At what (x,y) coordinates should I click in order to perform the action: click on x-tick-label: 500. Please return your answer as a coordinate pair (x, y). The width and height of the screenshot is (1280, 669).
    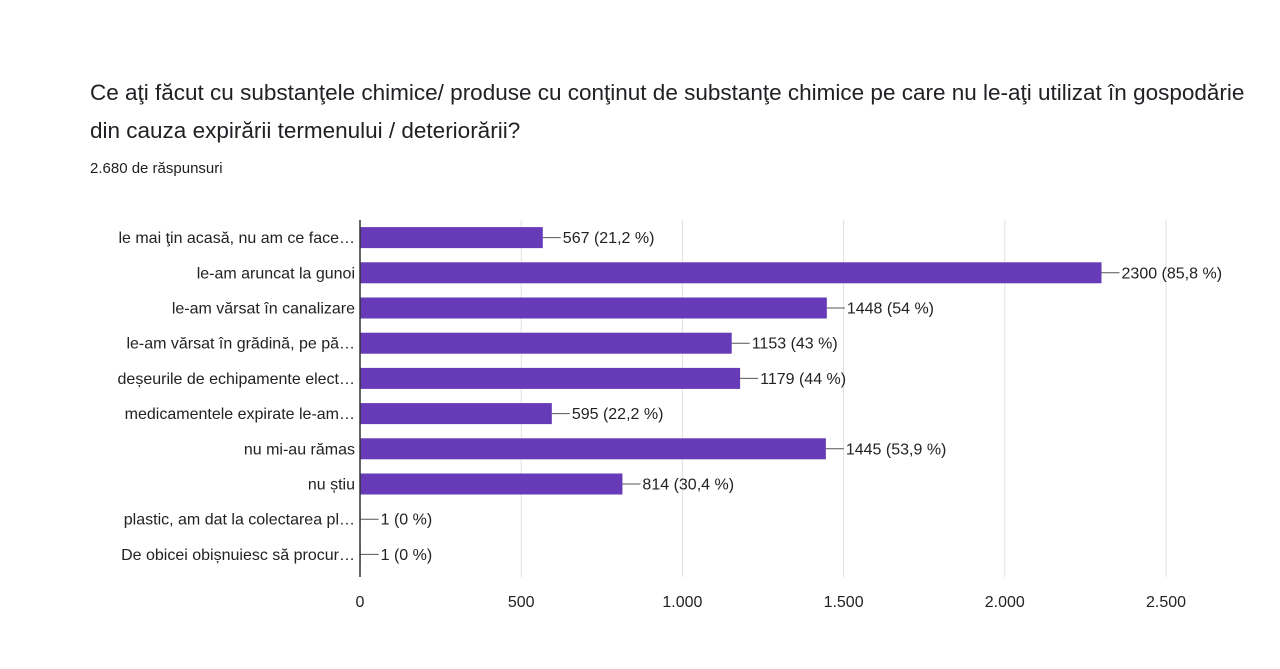
    Looking at the image, I should click on (521, 602).